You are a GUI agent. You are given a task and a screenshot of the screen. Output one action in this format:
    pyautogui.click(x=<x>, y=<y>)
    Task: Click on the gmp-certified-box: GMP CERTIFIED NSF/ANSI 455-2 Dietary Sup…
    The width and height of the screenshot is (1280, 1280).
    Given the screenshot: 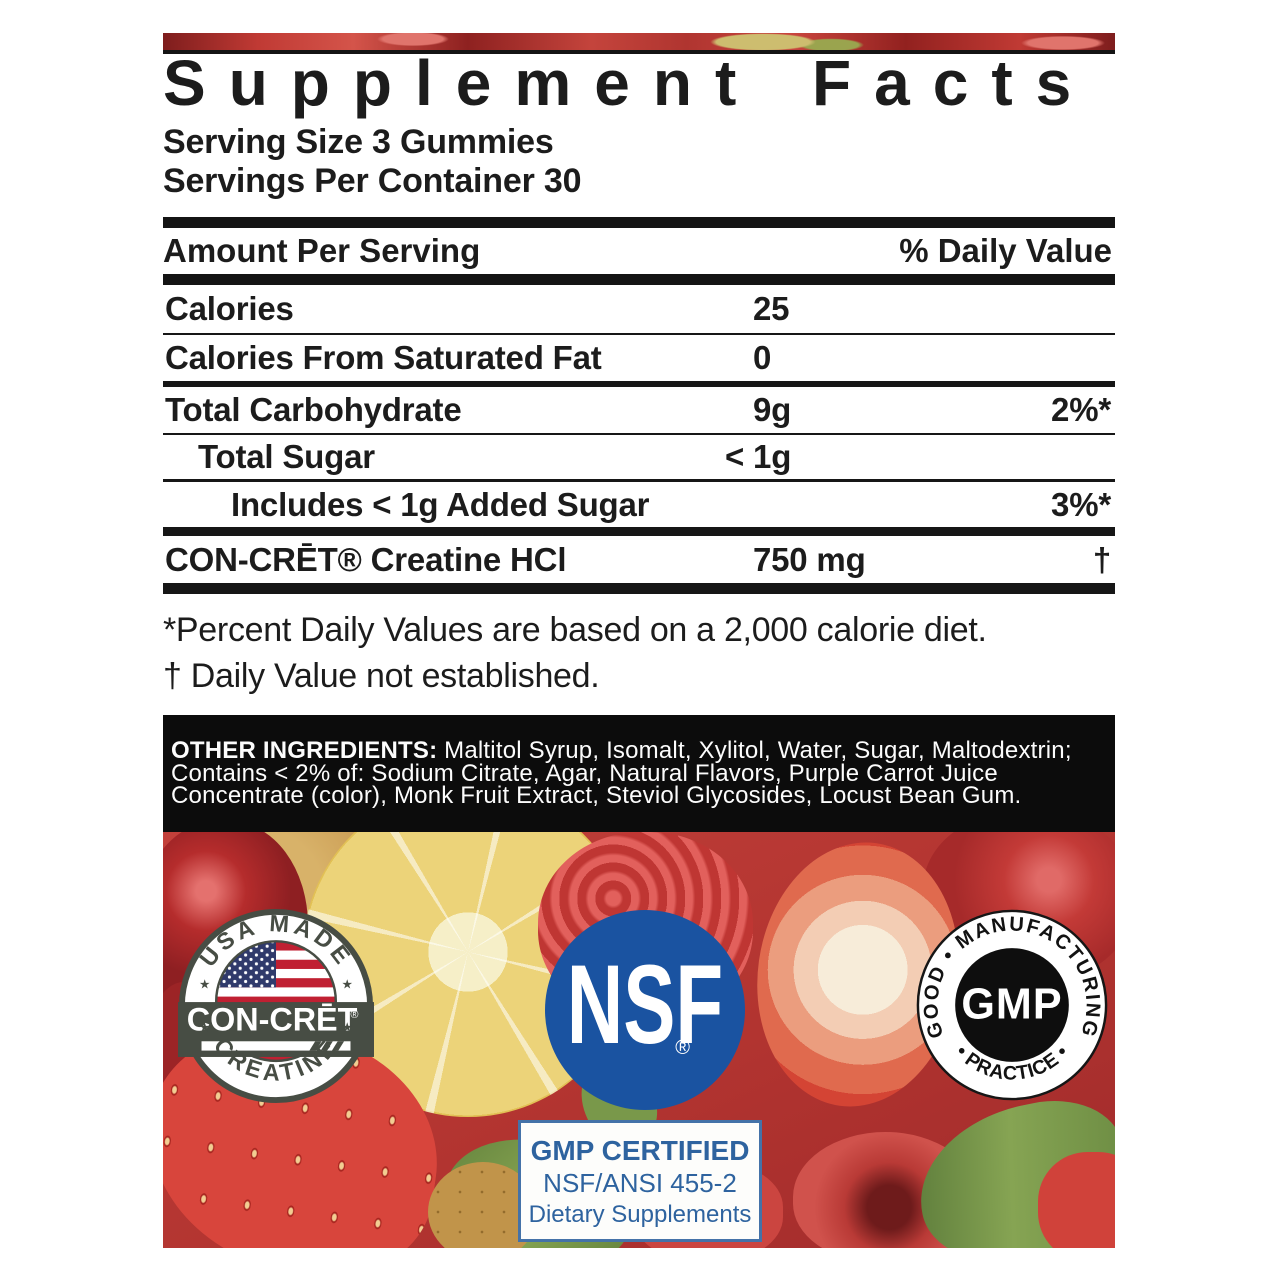 What is the action you would take?
    pyautogui.click(x=640, y=1181)
    